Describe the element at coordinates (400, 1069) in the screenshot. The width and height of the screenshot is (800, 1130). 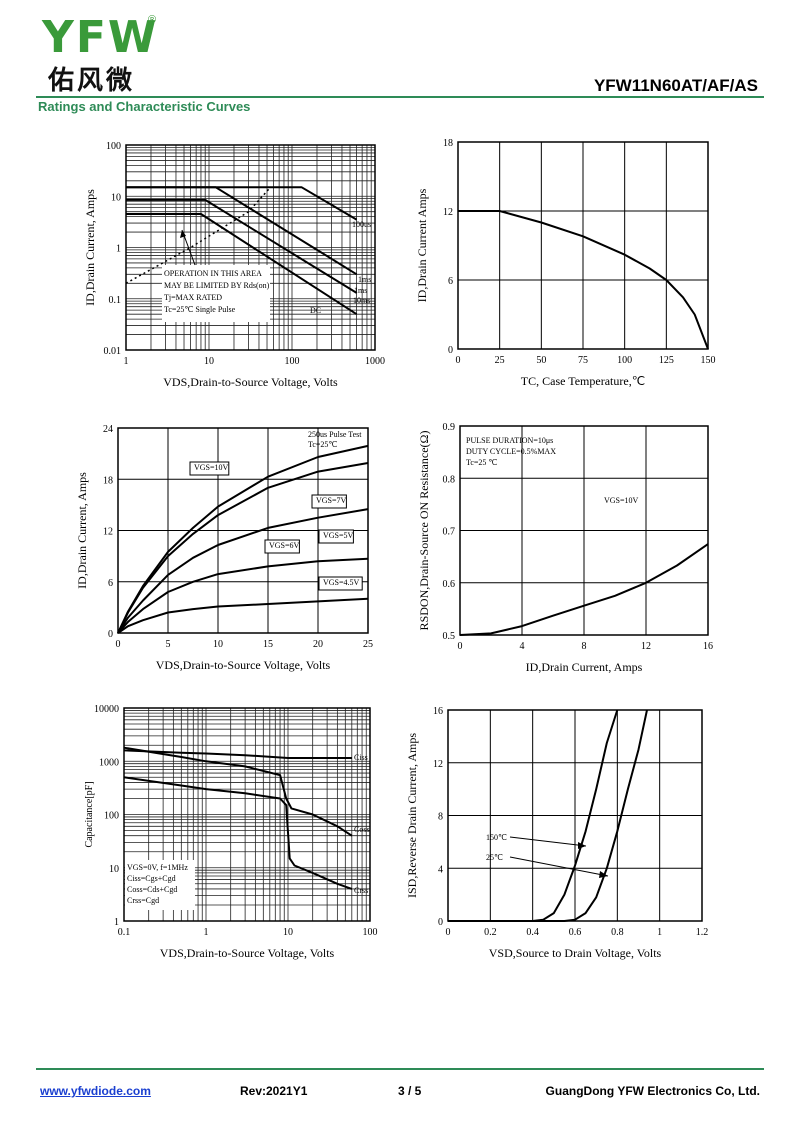
I see `footer-divider` at that location.